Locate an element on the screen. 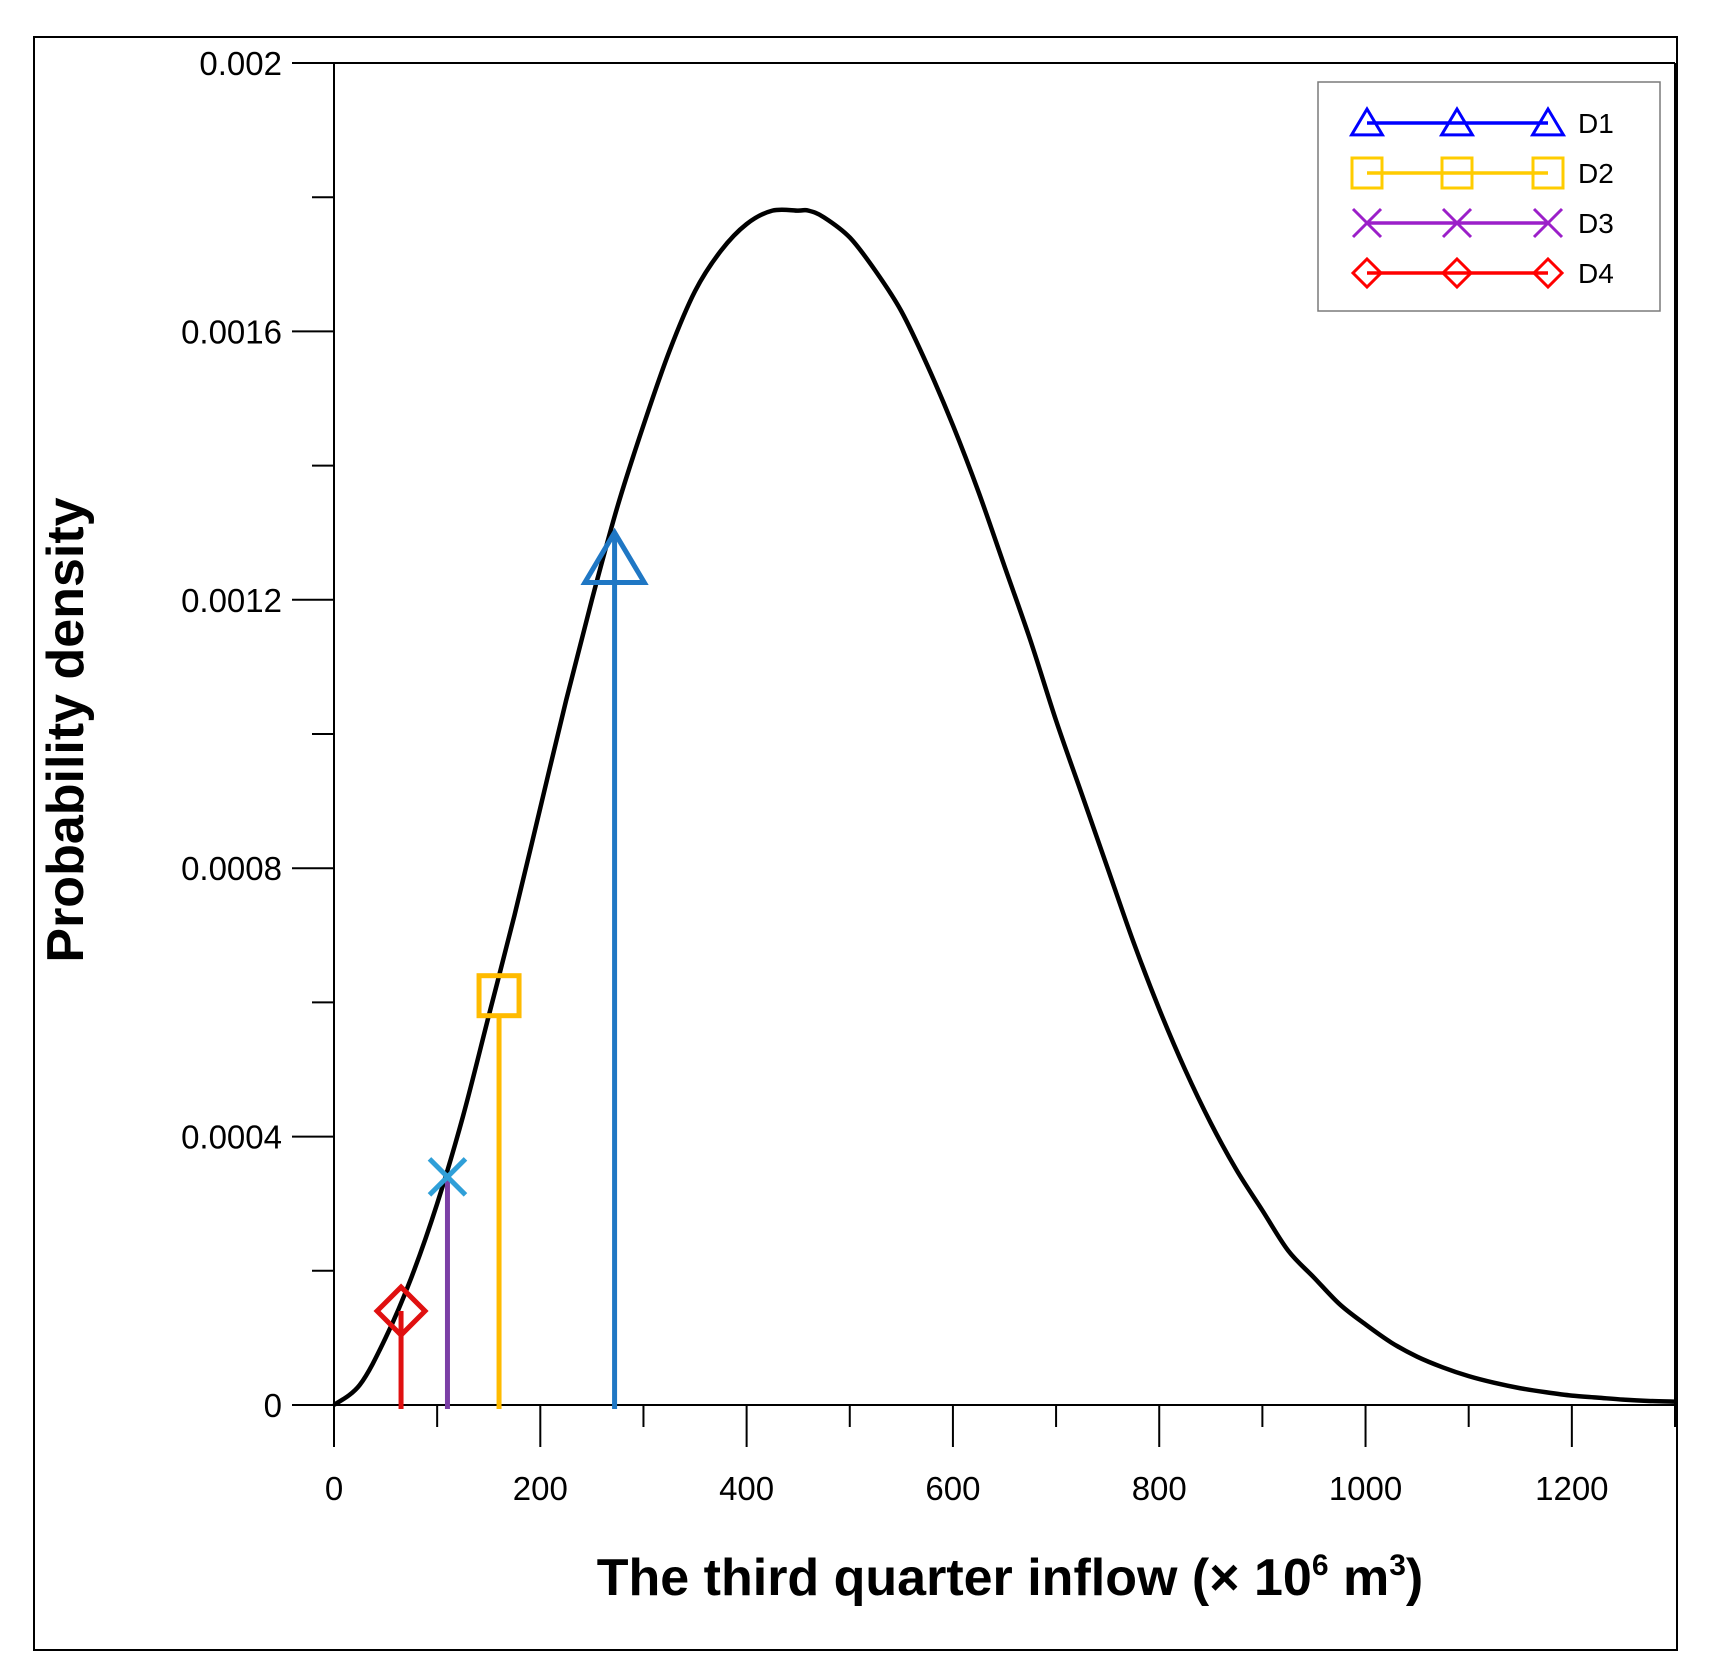 This screenshot has height=1678, width=1715. x-tick-label: 1200 is located at coordinates (1571, 1488).